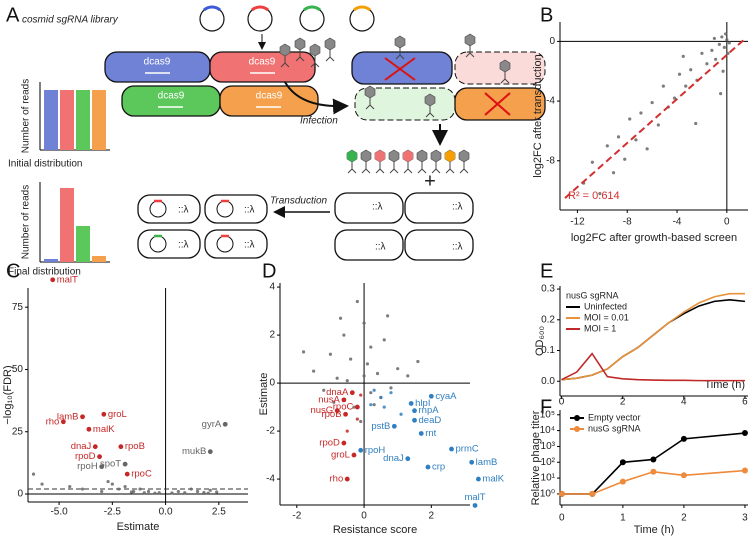  I want to click on y-tick-label: 0, so click(272, 383).